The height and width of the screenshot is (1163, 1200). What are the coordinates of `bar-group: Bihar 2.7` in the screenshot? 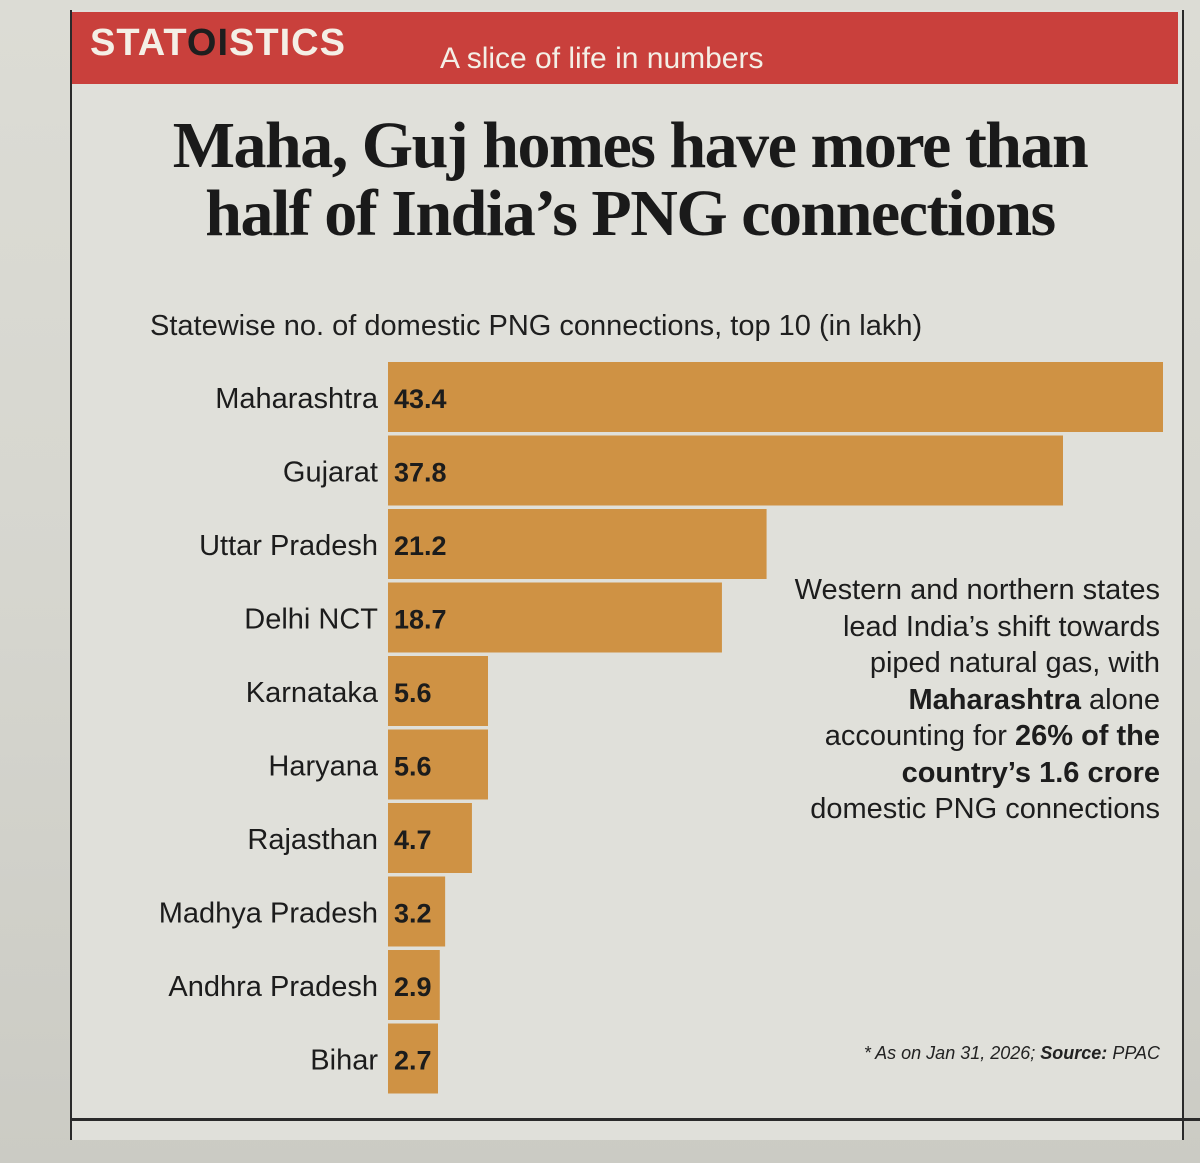 It's located at (374, 1058).